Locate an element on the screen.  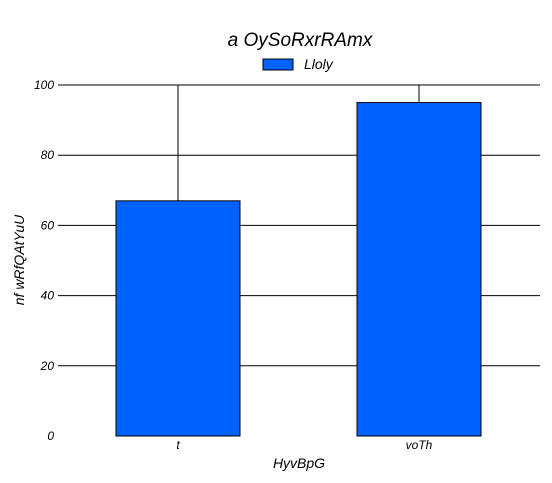
chart-title: a OySoRxrRAmx is located at coordinates (301, 40).